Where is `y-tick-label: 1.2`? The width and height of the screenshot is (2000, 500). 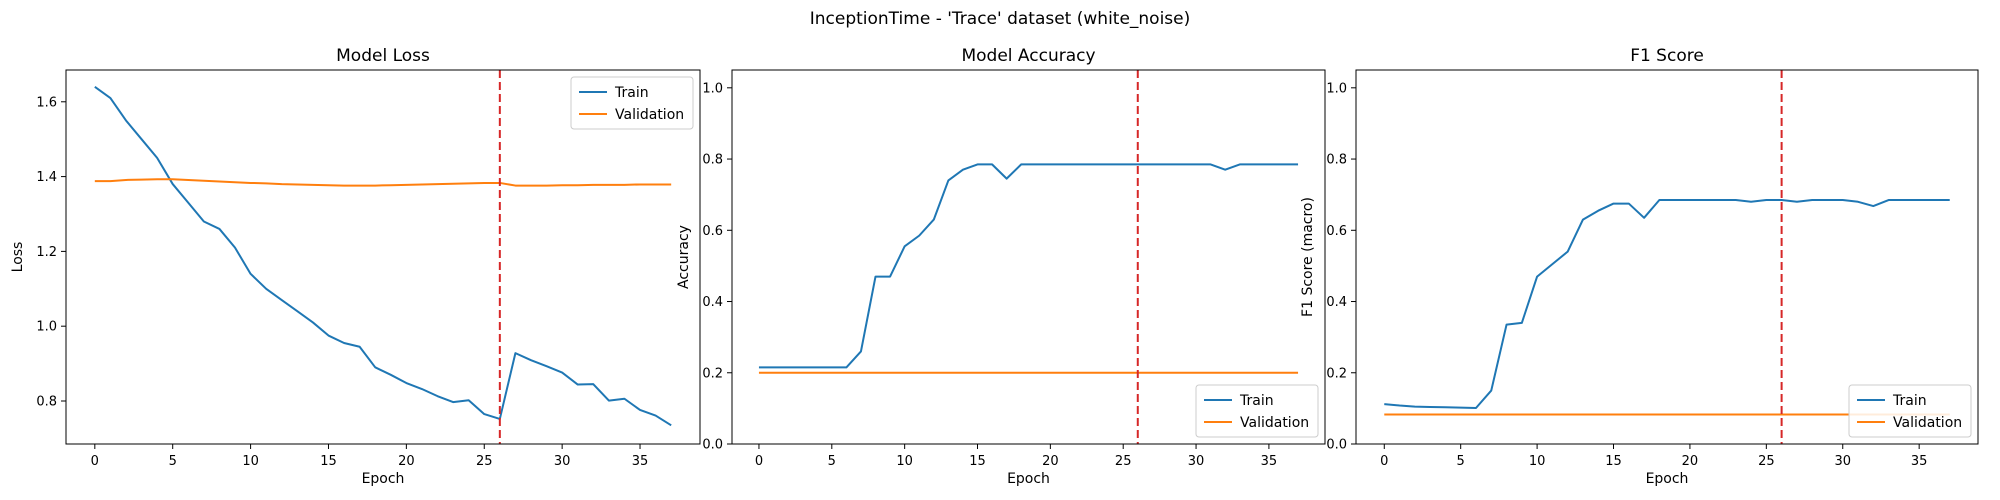
y-tick-label: 1.2 is located at coordinates (46, 252).